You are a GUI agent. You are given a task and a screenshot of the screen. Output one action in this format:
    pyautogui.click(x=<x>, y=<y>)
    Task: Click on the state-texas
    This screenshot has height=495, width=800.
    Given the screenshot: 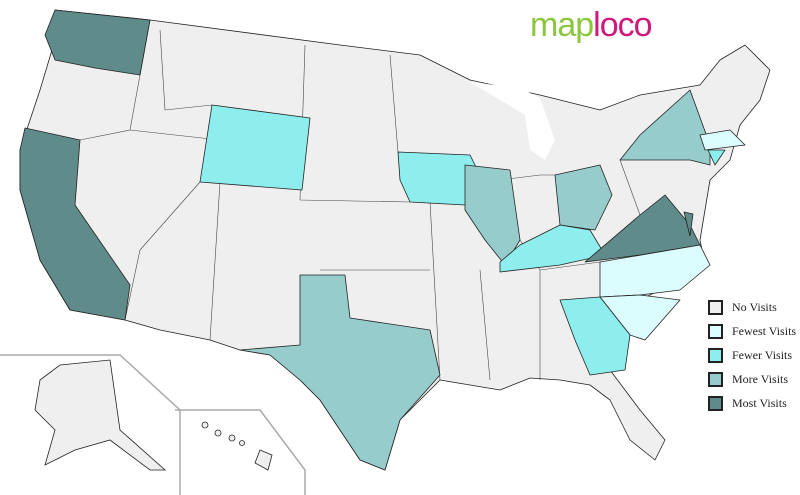 What is the action you would take?
    pyautogui.click(x=340, y=372)
    